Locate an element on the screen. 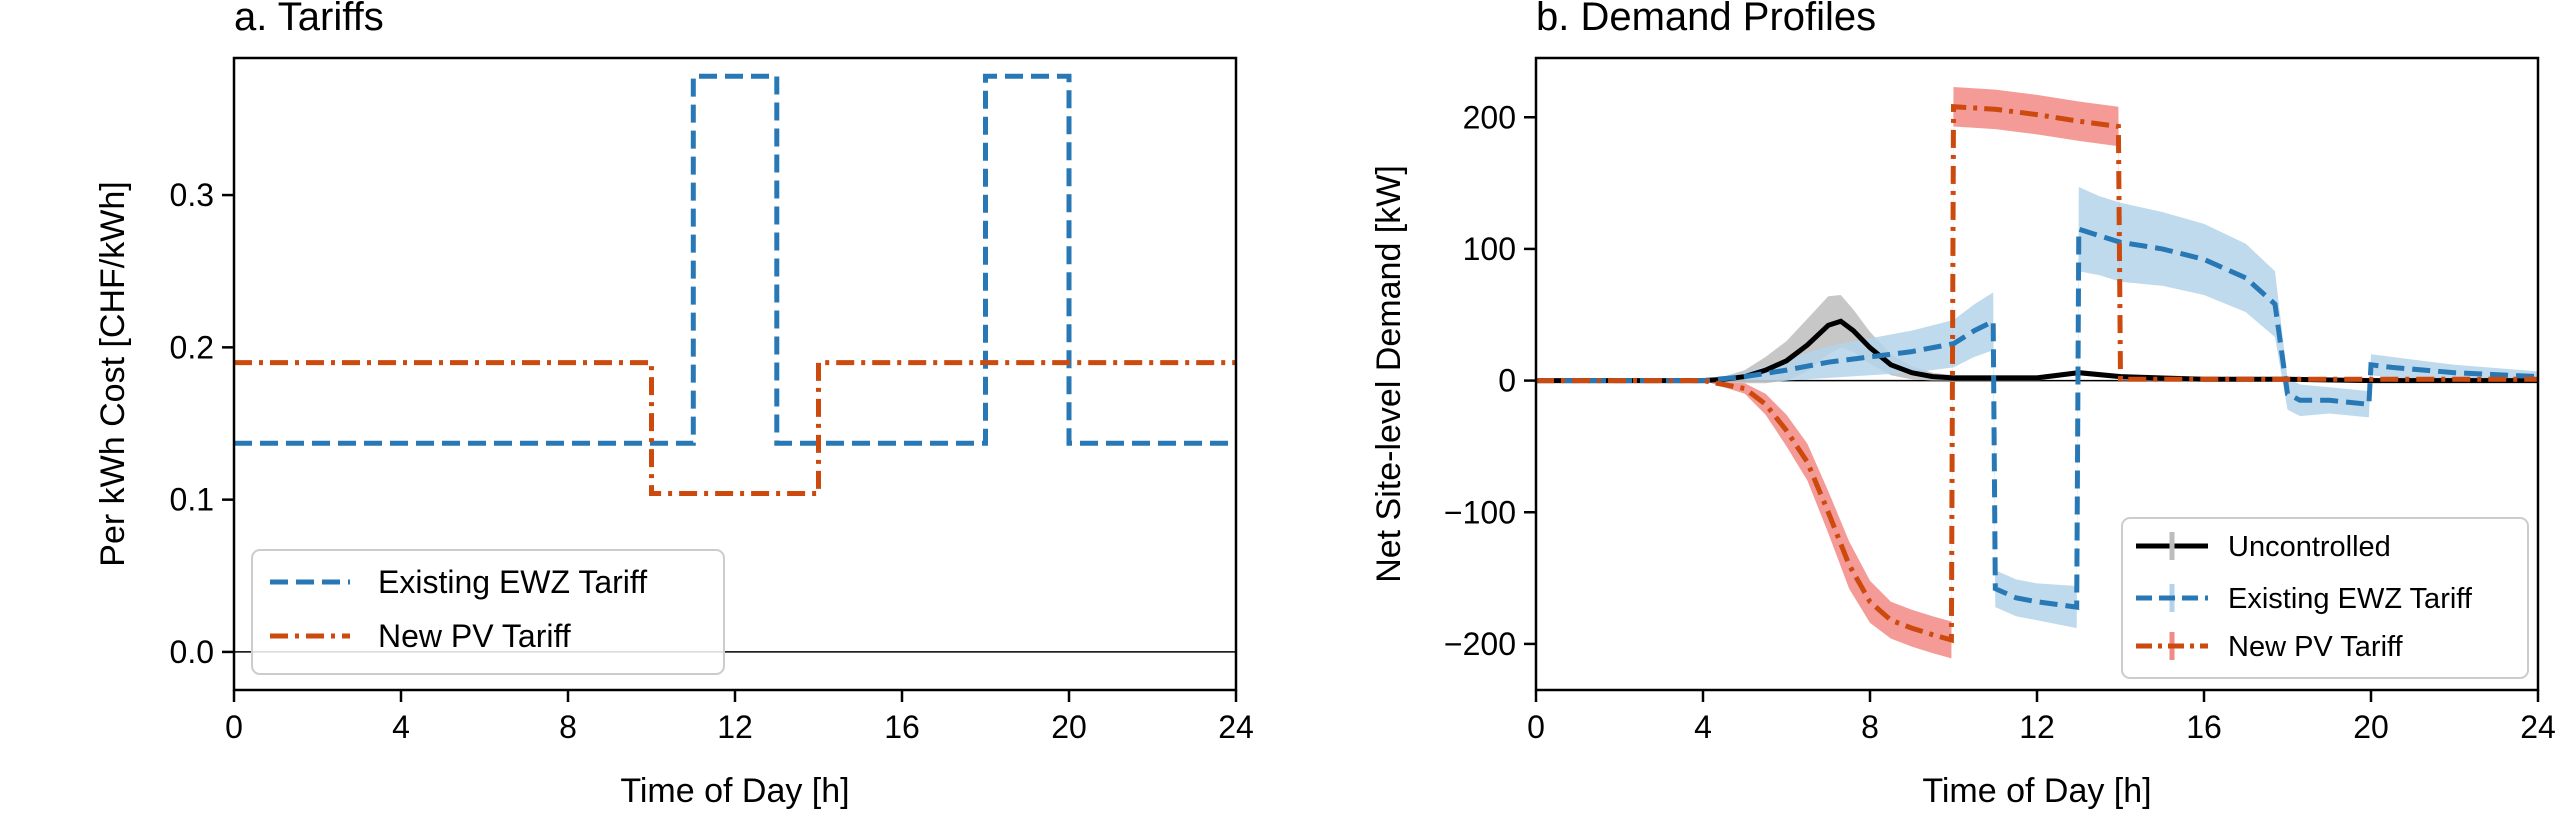 Image resolution: width=2560 pixels, height=828 pixels. demand-y-tick-label: 100 is located at coordinates (1489, 249).